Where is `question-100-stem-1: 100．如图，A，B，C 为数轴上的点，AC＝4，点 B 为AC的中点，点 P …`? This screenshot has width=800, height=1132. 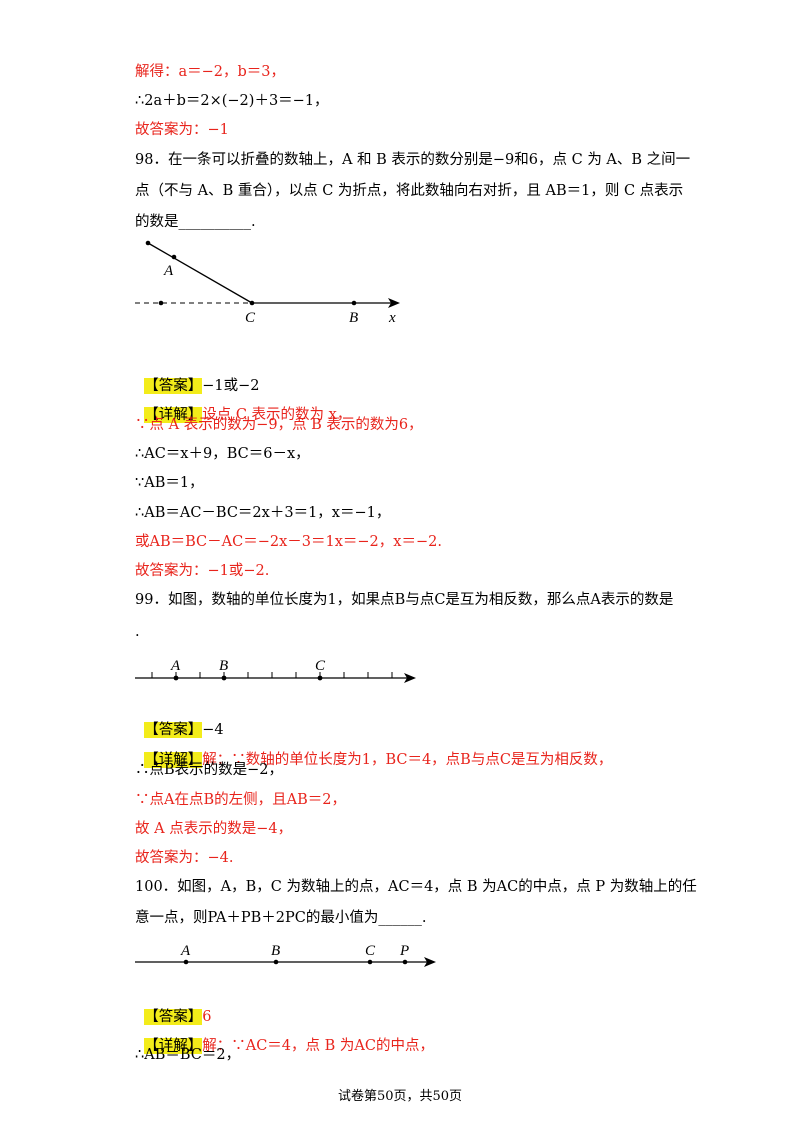 question-100-stem-1: 100．如图，A，B，C 为数轴上的点，AC＝4，点 B 为AC的中点，点 P … is located at coordinates (416, 887).